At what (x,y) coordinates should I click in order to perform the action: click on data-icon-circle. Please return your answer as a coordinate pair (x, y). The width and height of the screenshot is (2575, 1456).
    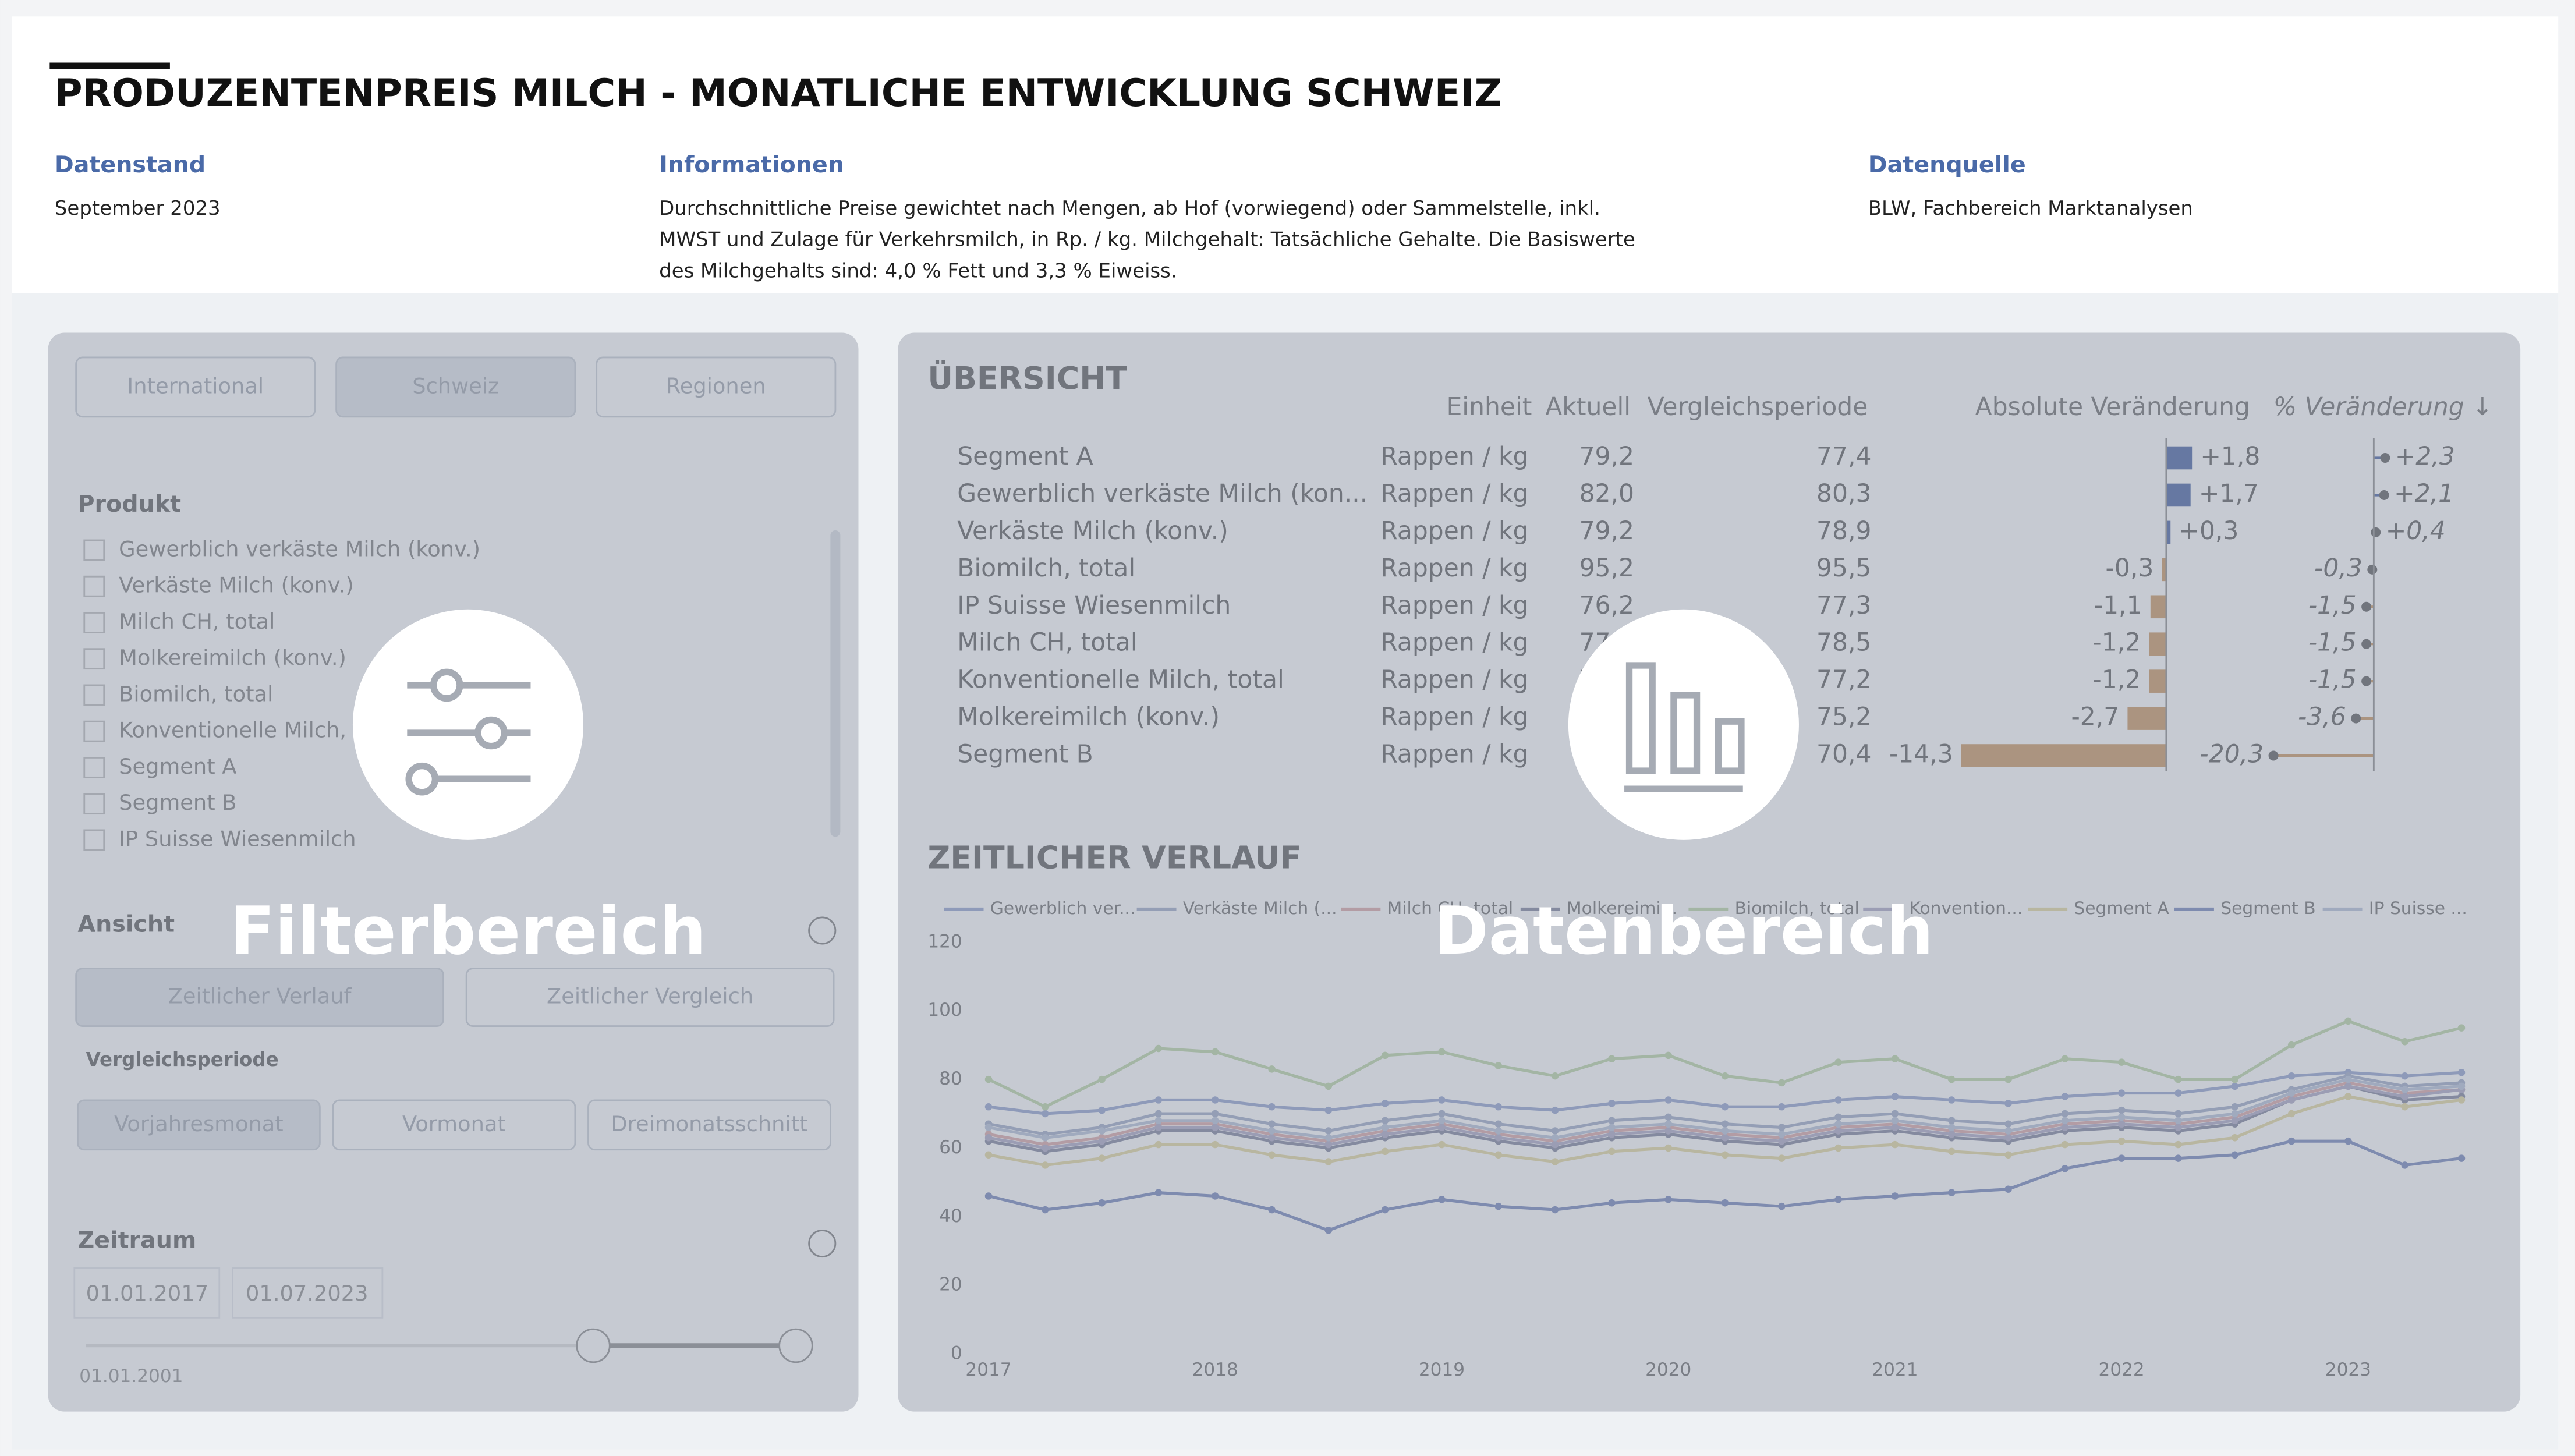
    Looking at the image, I should click on (1683, 724).